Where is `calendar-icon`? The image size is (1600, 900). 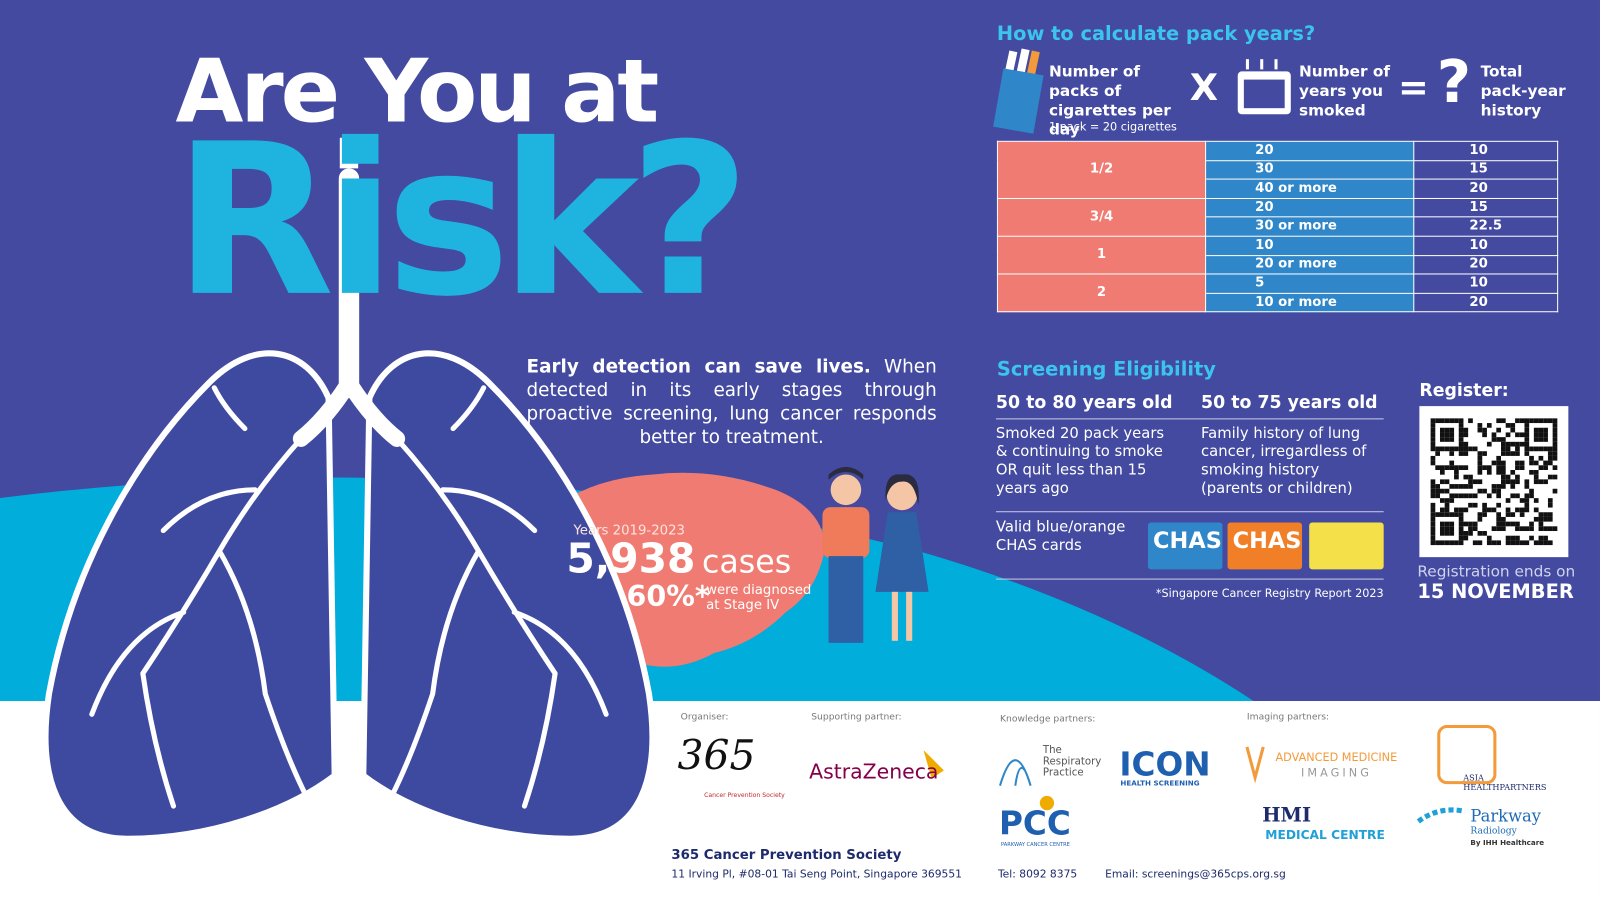 calendar-icon is located at coordinates (1264, 87).